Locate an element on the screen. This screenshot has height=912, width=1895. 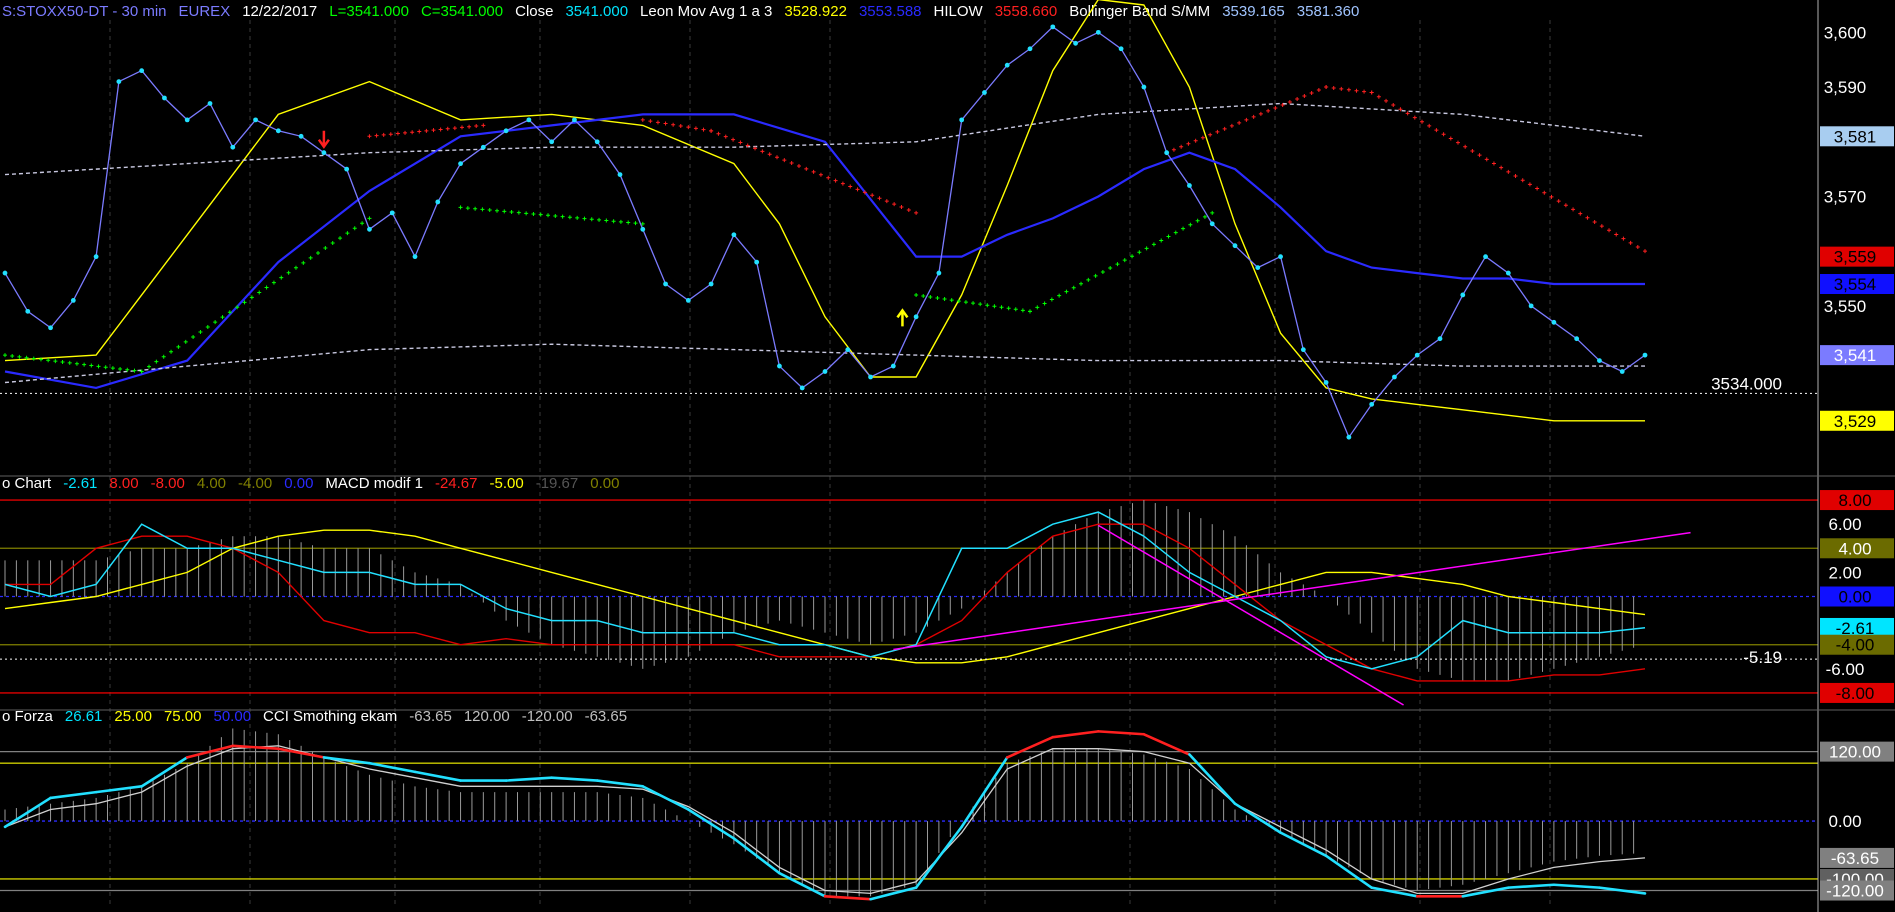
header-item: 75.00 is located at coordinates (183, 716).